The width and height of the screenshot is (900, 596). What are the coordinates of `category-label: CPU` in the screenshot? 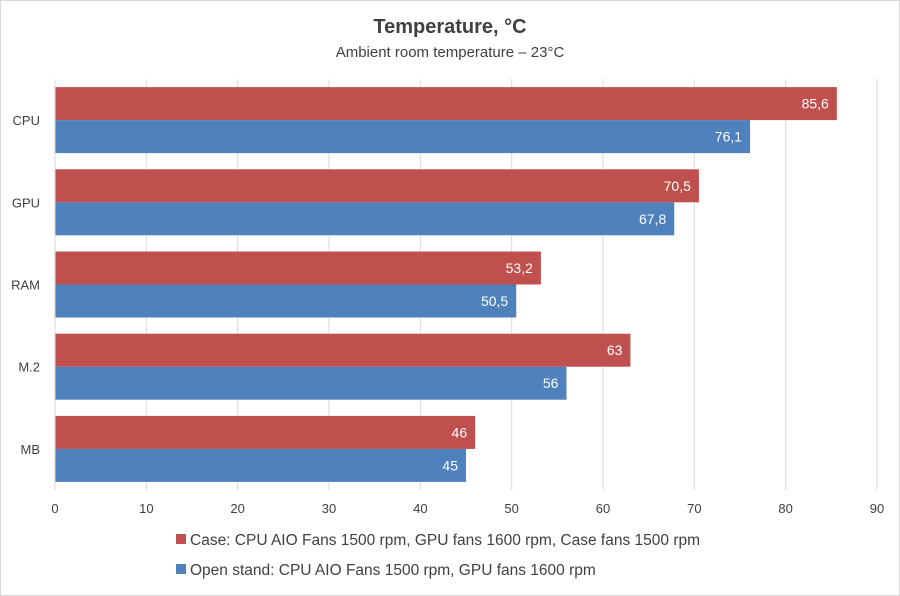 It's located at (26, 120).